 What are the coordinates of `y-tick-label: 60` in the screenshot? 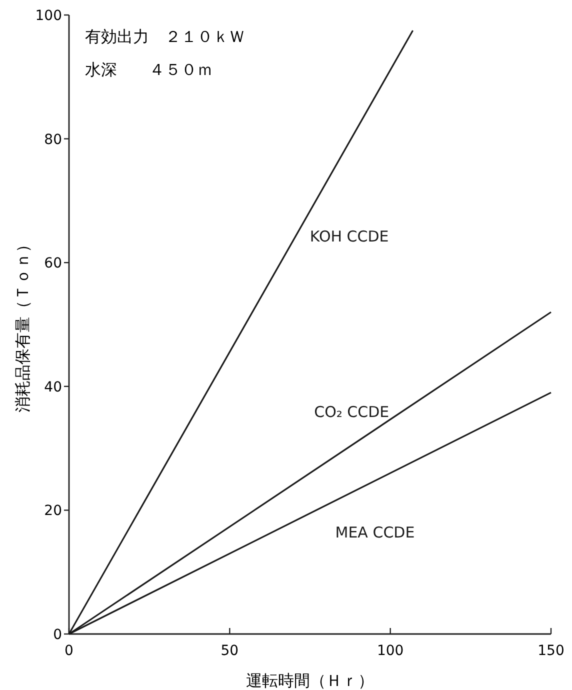 It's located at (53, 264).